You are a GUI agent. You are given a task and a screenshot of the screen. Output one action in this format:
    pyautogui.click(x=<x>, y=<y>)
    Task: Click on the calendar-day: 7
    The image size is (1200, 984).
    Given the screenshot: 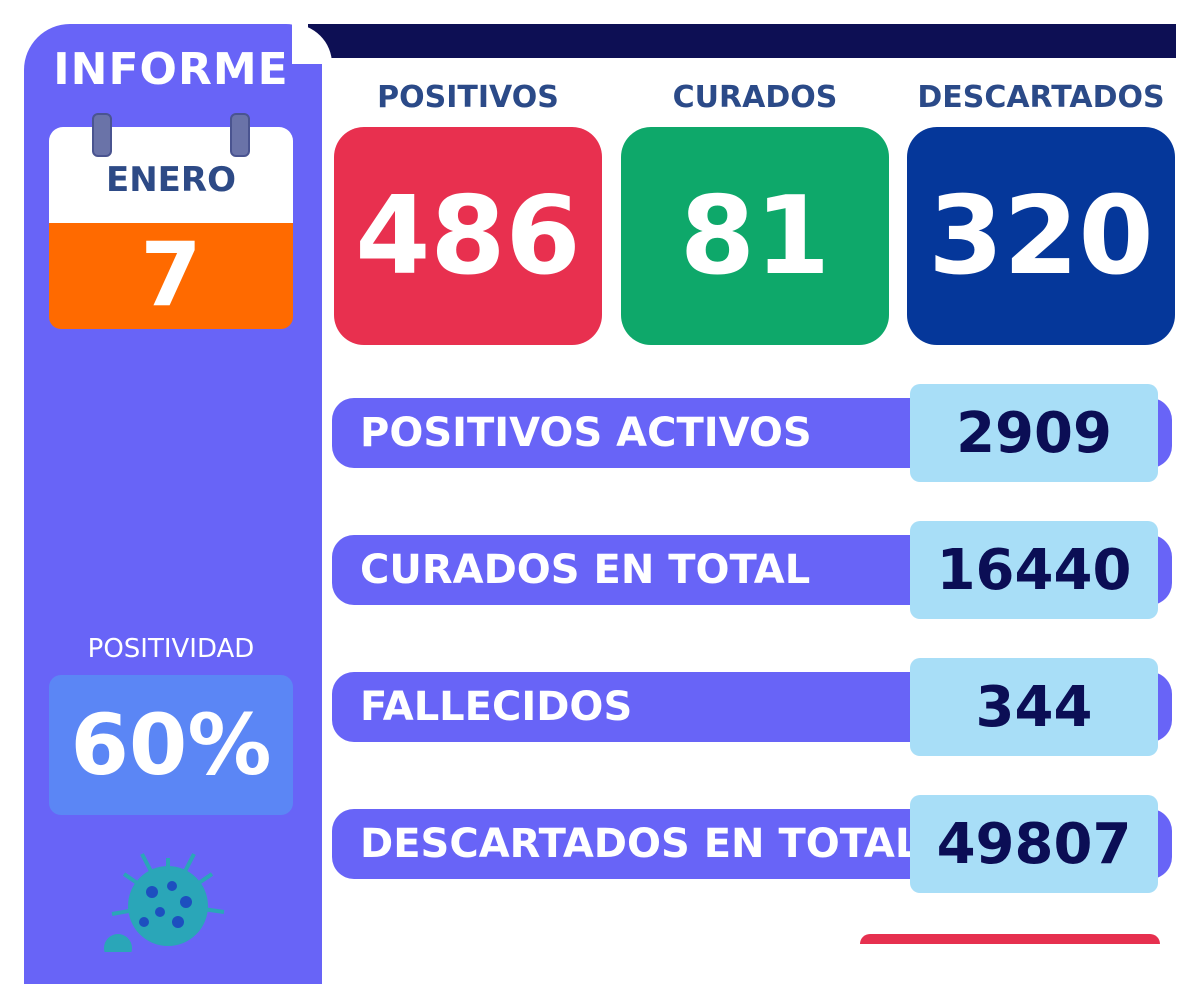 What is the action you would take?
    pyautogui.click(x=171, y=274)
    